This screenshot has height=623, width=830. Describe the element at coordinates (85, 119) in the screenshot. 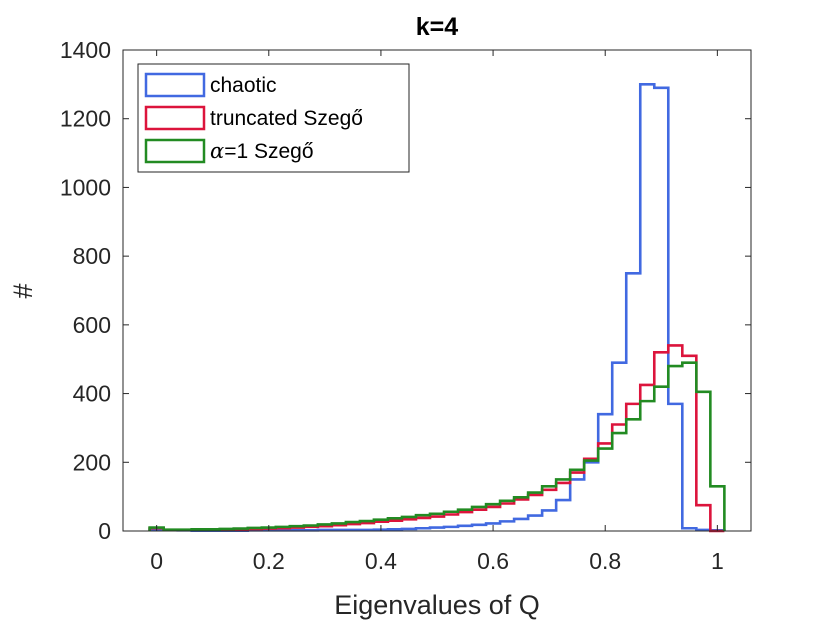

I see `y-tick-label: 1200` at that location.